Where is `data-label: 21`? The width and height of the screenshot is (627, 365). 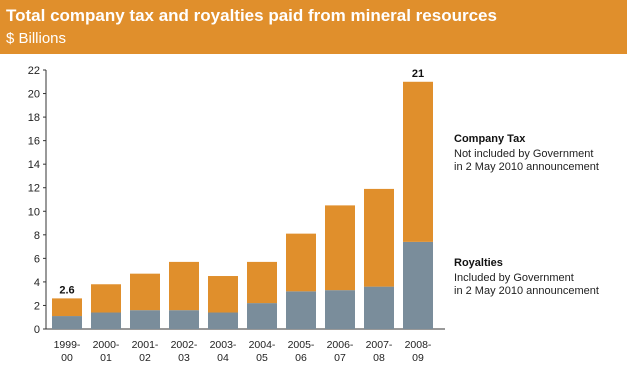 data-label: 21 is located at coordinates (418, 74).